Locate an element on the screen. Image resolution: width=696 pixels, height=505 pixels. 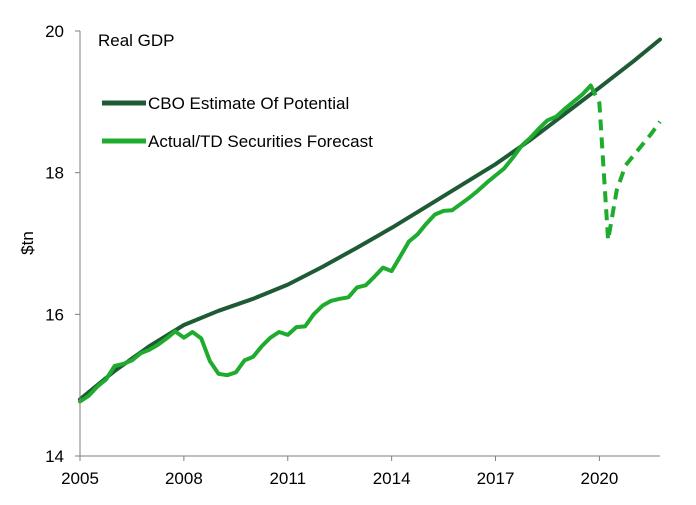
x-tick-label: 2020 is located at coordinates (599, 478).